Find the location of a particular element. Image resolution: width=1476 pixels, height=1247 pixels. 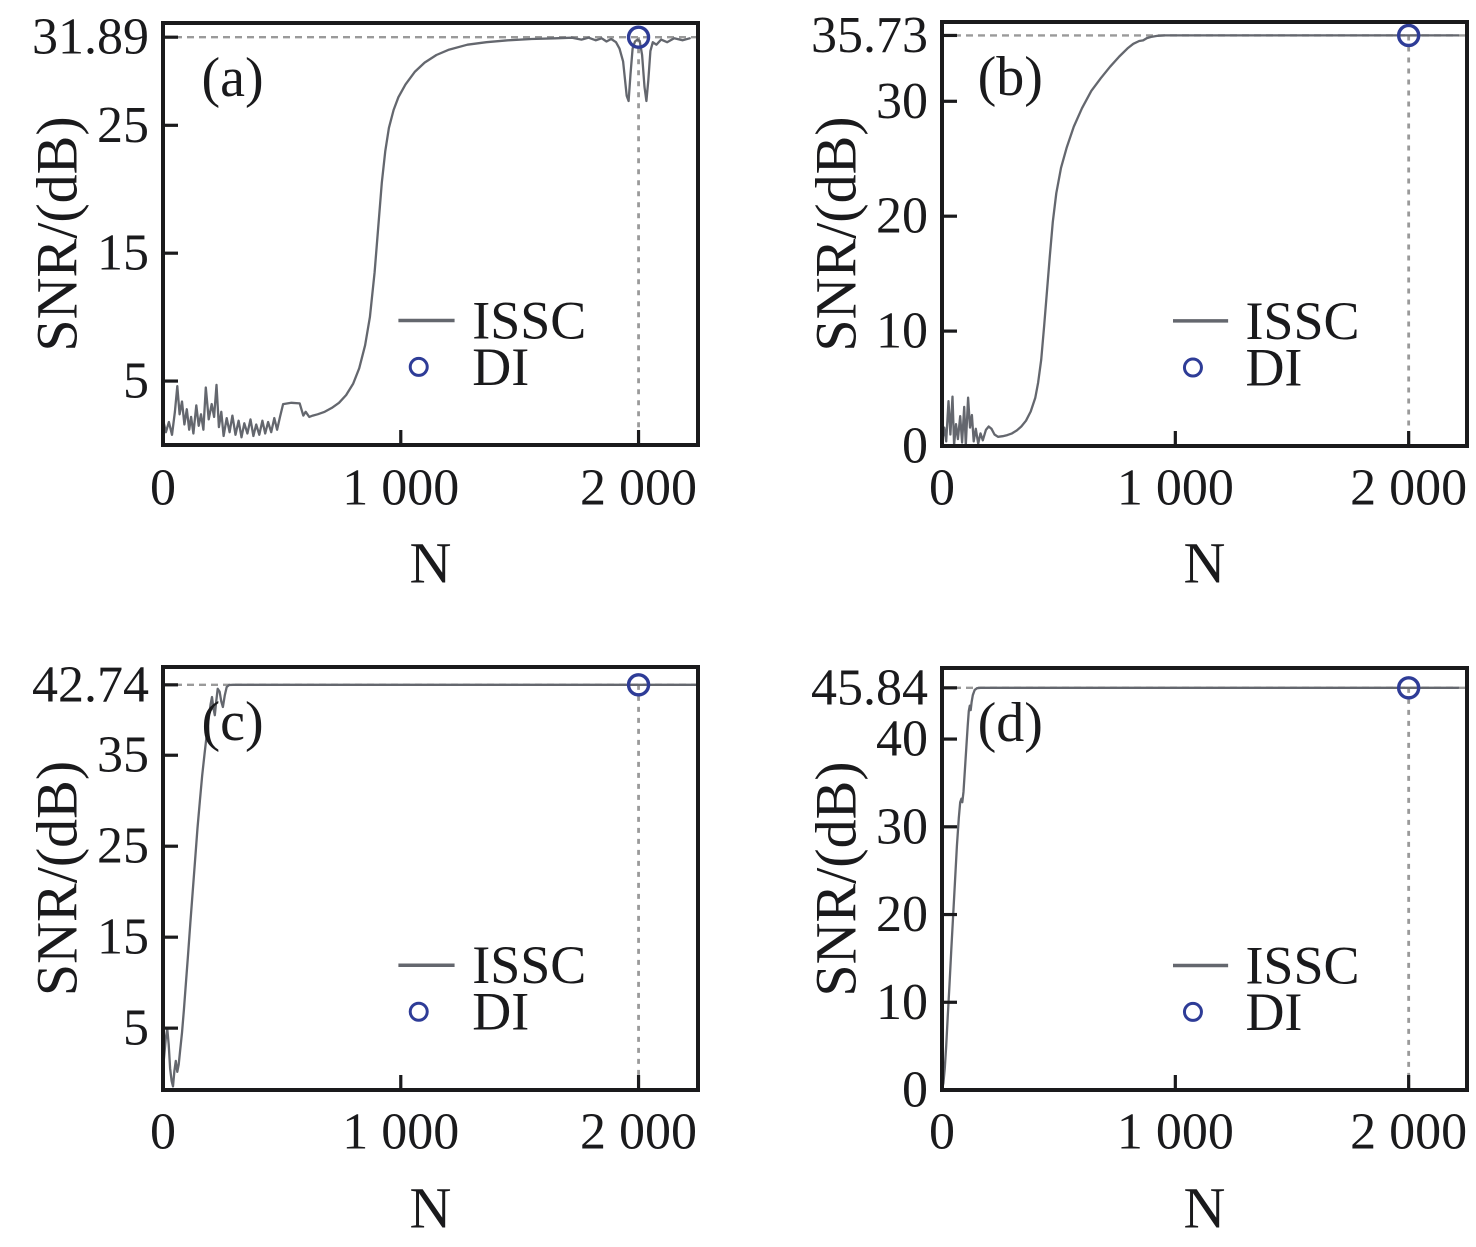

y-max-label: 45.84 is located at coordinates (869, 687).